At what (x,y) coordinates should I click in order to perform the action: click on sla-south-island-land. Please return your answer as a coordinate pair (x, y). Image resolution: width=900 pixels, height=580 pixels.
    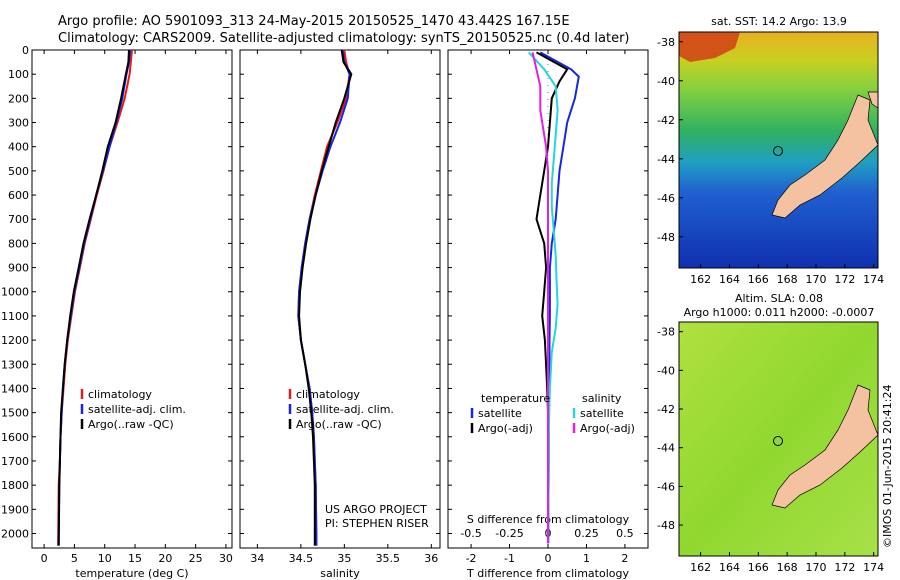
    Looking at the image, I should click on (825, 446).